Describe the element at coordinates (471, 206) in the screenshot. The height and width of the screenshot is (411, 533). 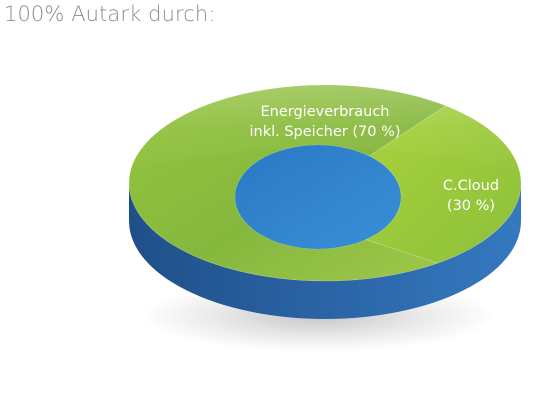
I see `label-line: (30 %)` at that location.